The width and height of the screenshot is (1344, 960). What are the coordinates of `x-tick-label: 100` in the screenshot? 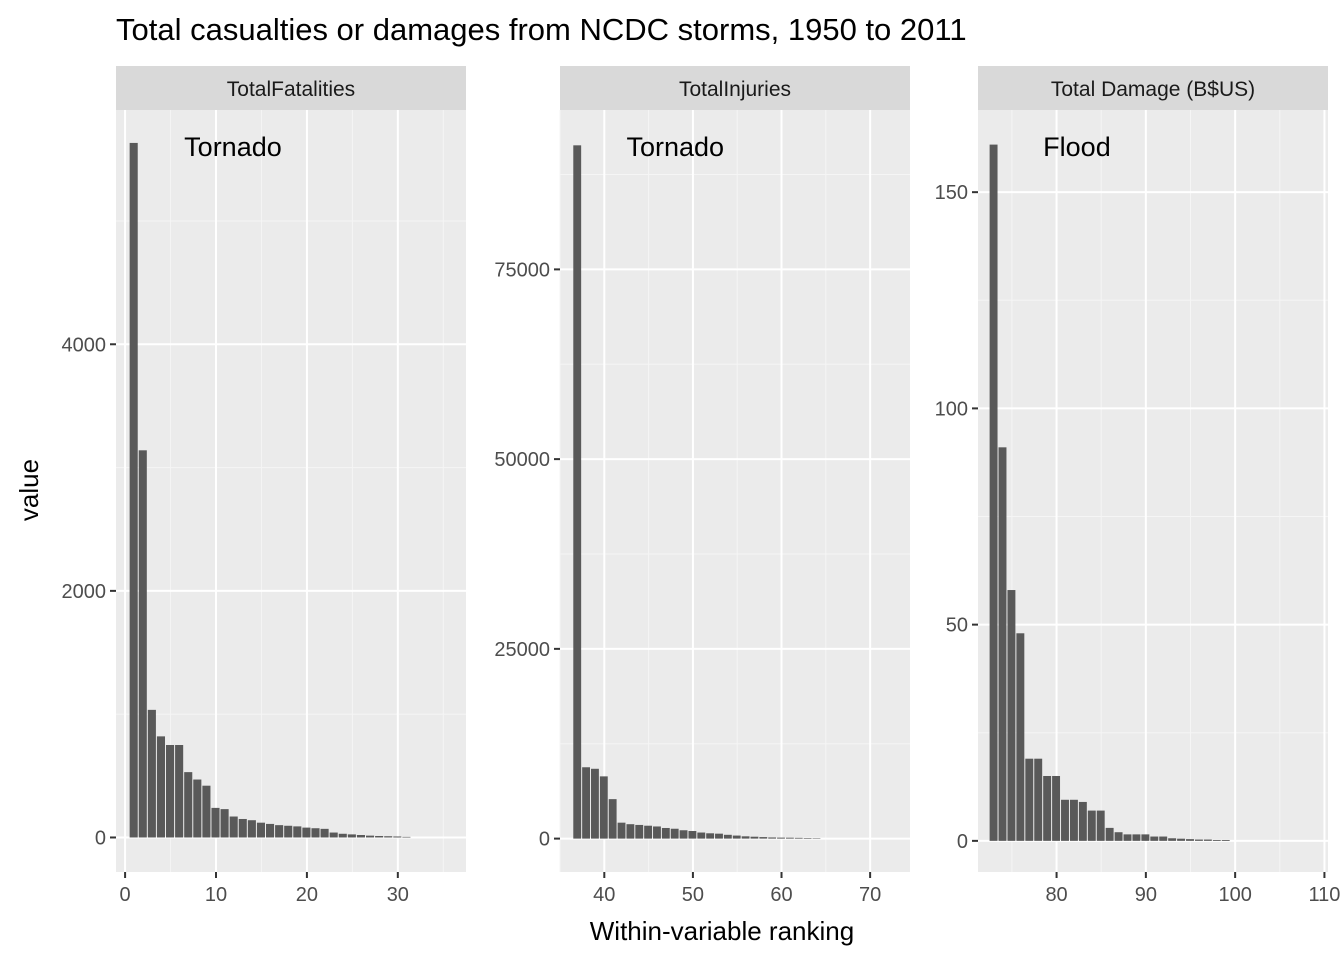 It's located at (1234, 895).